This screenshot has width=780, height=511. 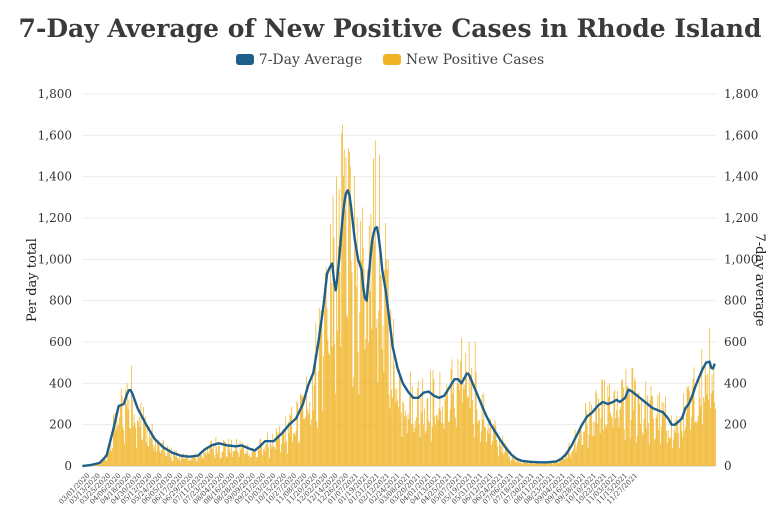 I want to click on y-axis-right-title: 7-day average, so click(x=759, y=280).